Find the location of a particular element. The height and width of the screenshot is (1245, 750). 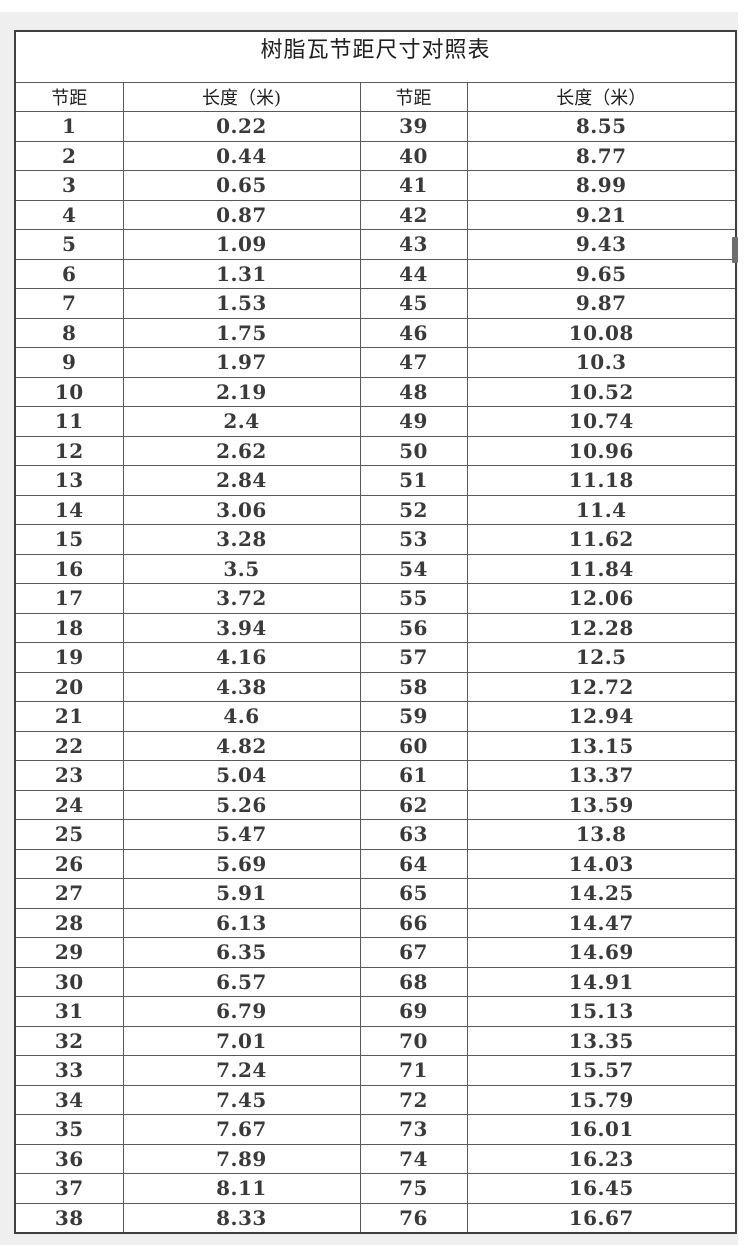

length-cell-right: 8.77 is located at coordinates (601, 155).